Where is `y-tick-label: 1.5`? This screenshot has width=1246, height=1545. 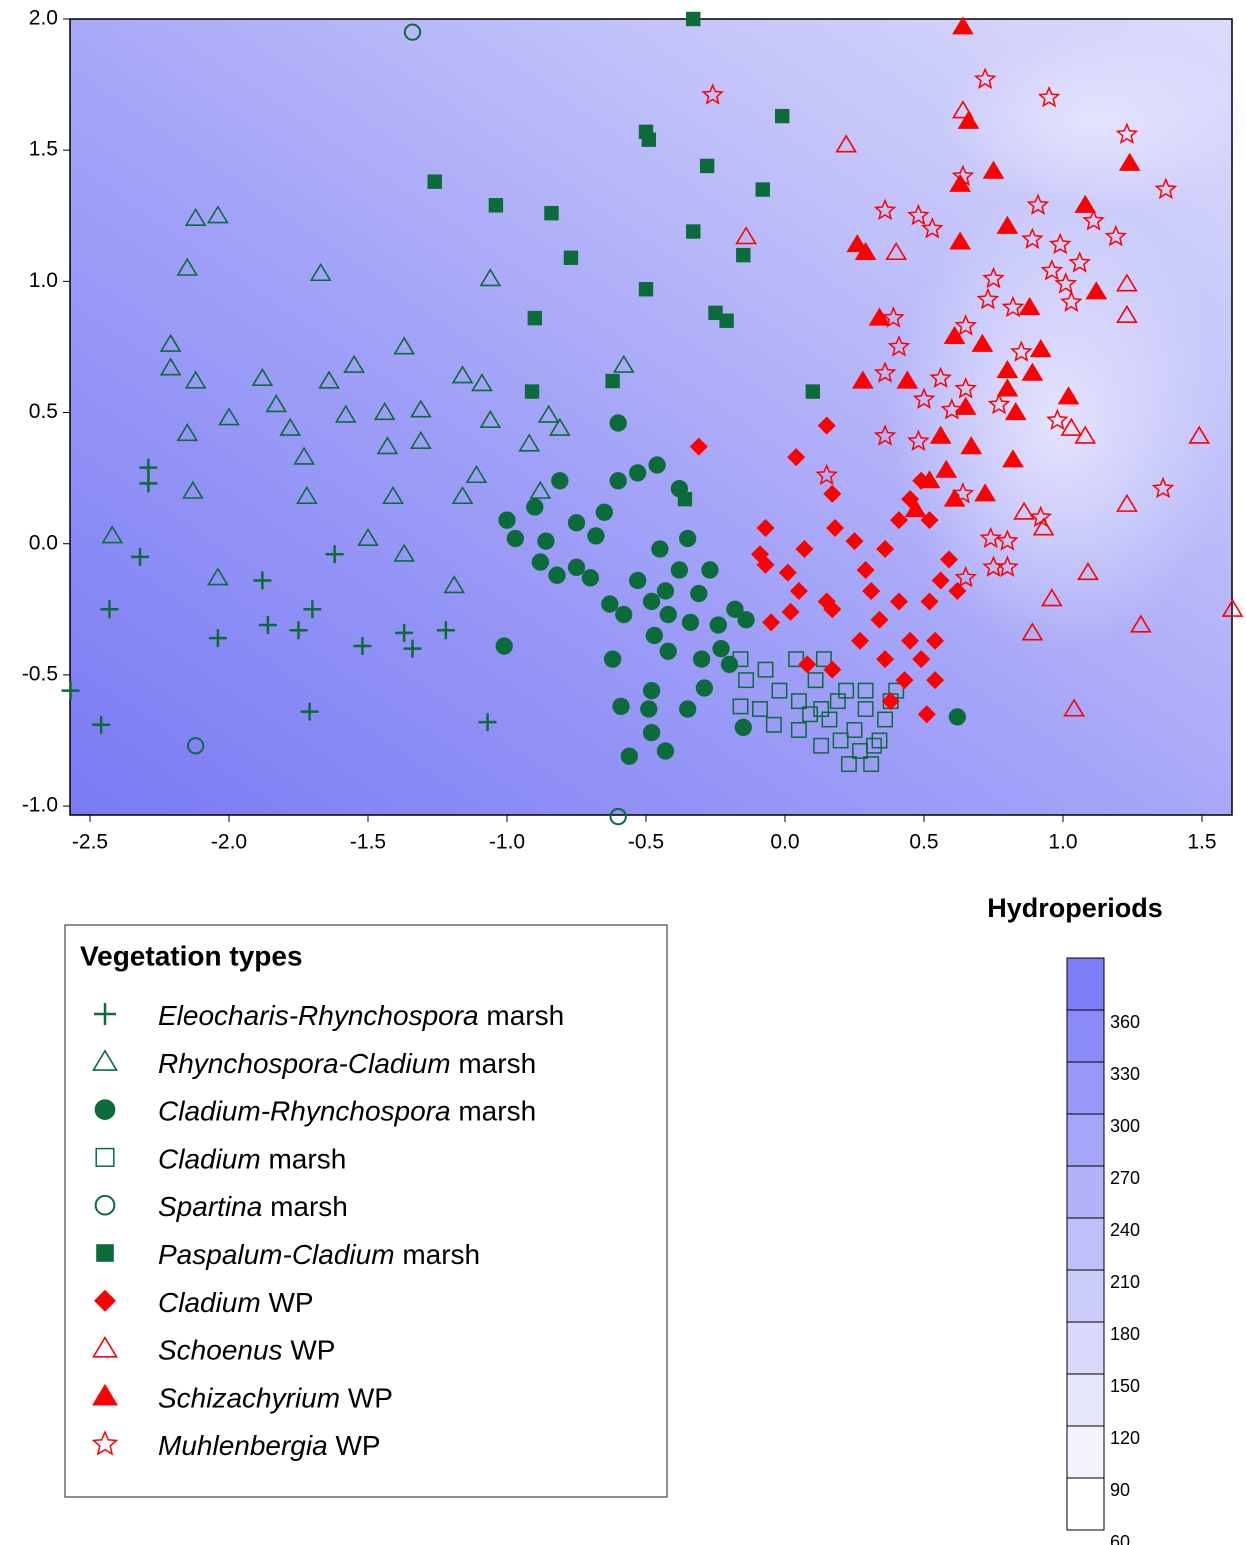
y-tick-label: 1.5 is located at coordinates (43, 149).